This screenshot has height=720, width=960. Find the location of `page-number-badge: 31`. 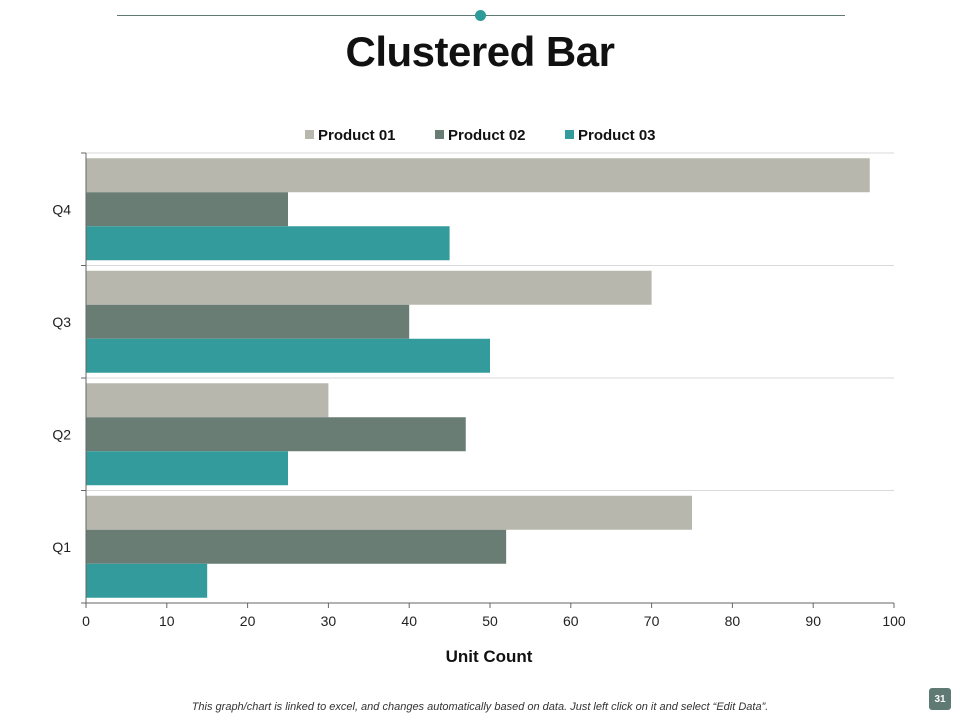

page-number-badge: 31 is located at coordinates (940, 699).